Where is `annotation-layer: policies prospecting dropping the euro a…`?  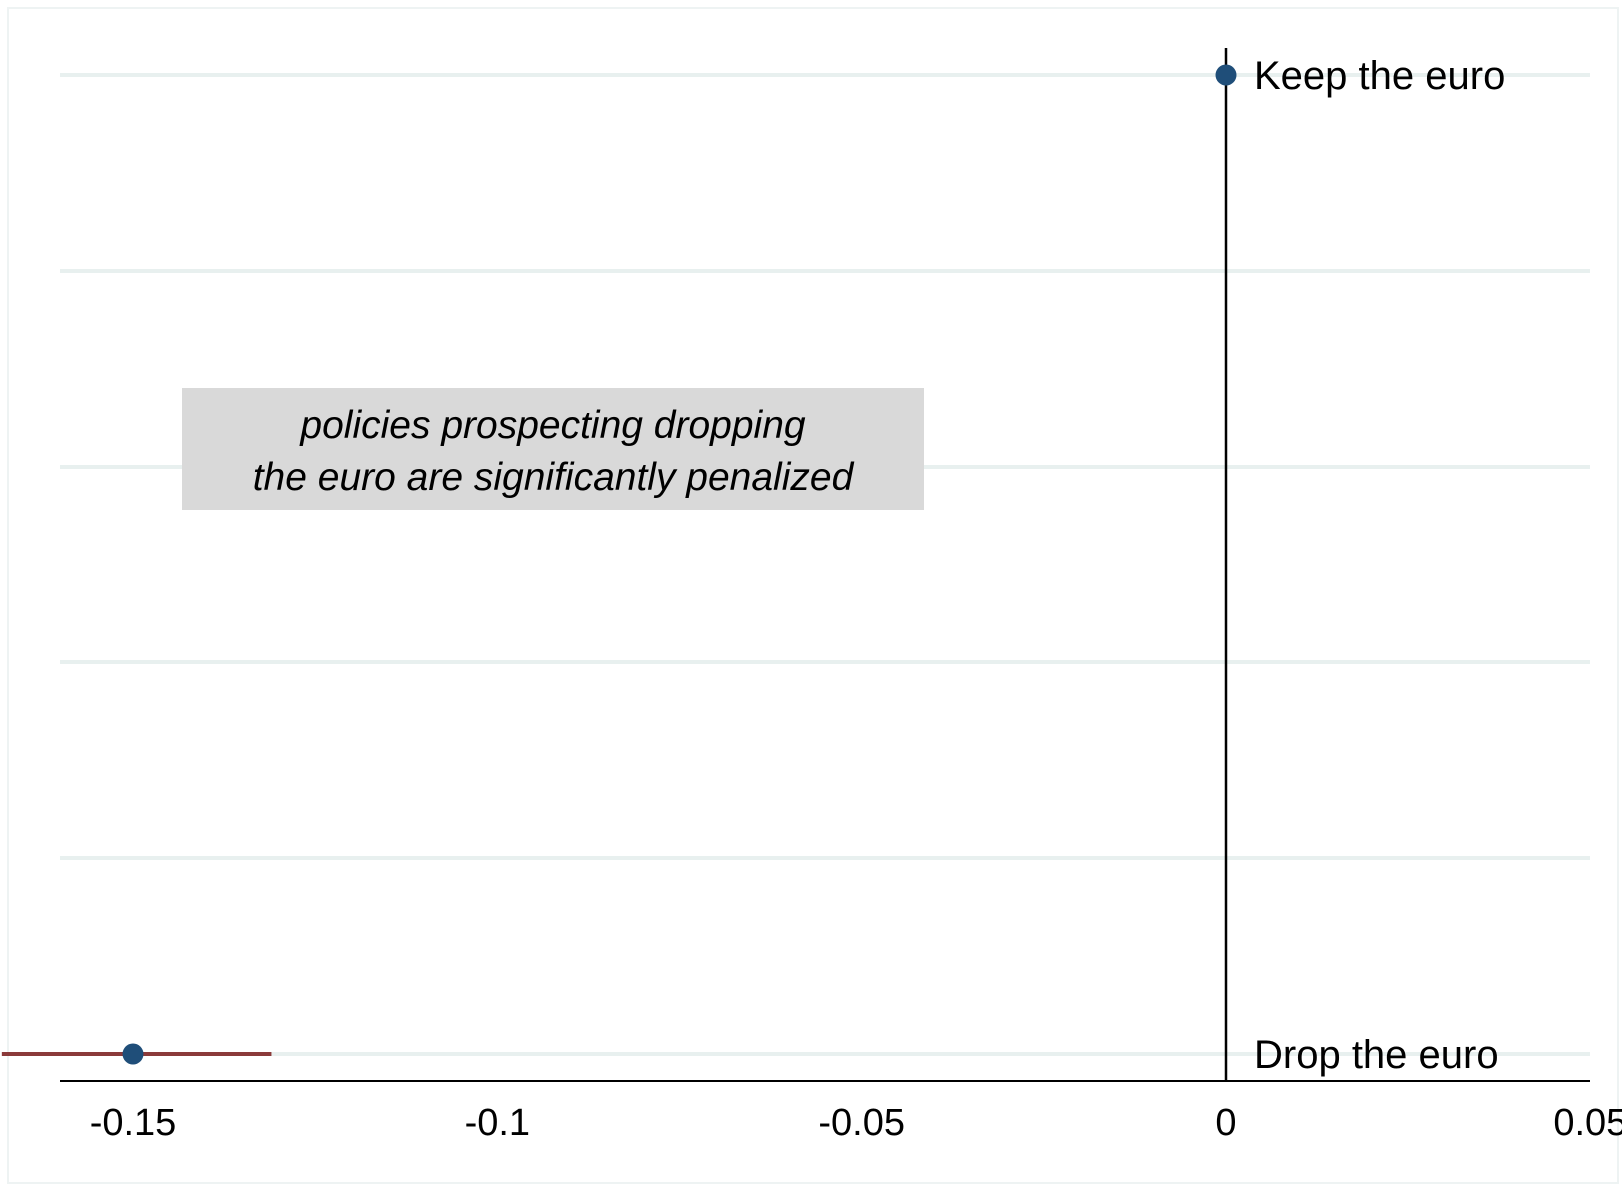
annotation-layer: policies prospecting dropping the euro a… is located at coordinates (553, 449).